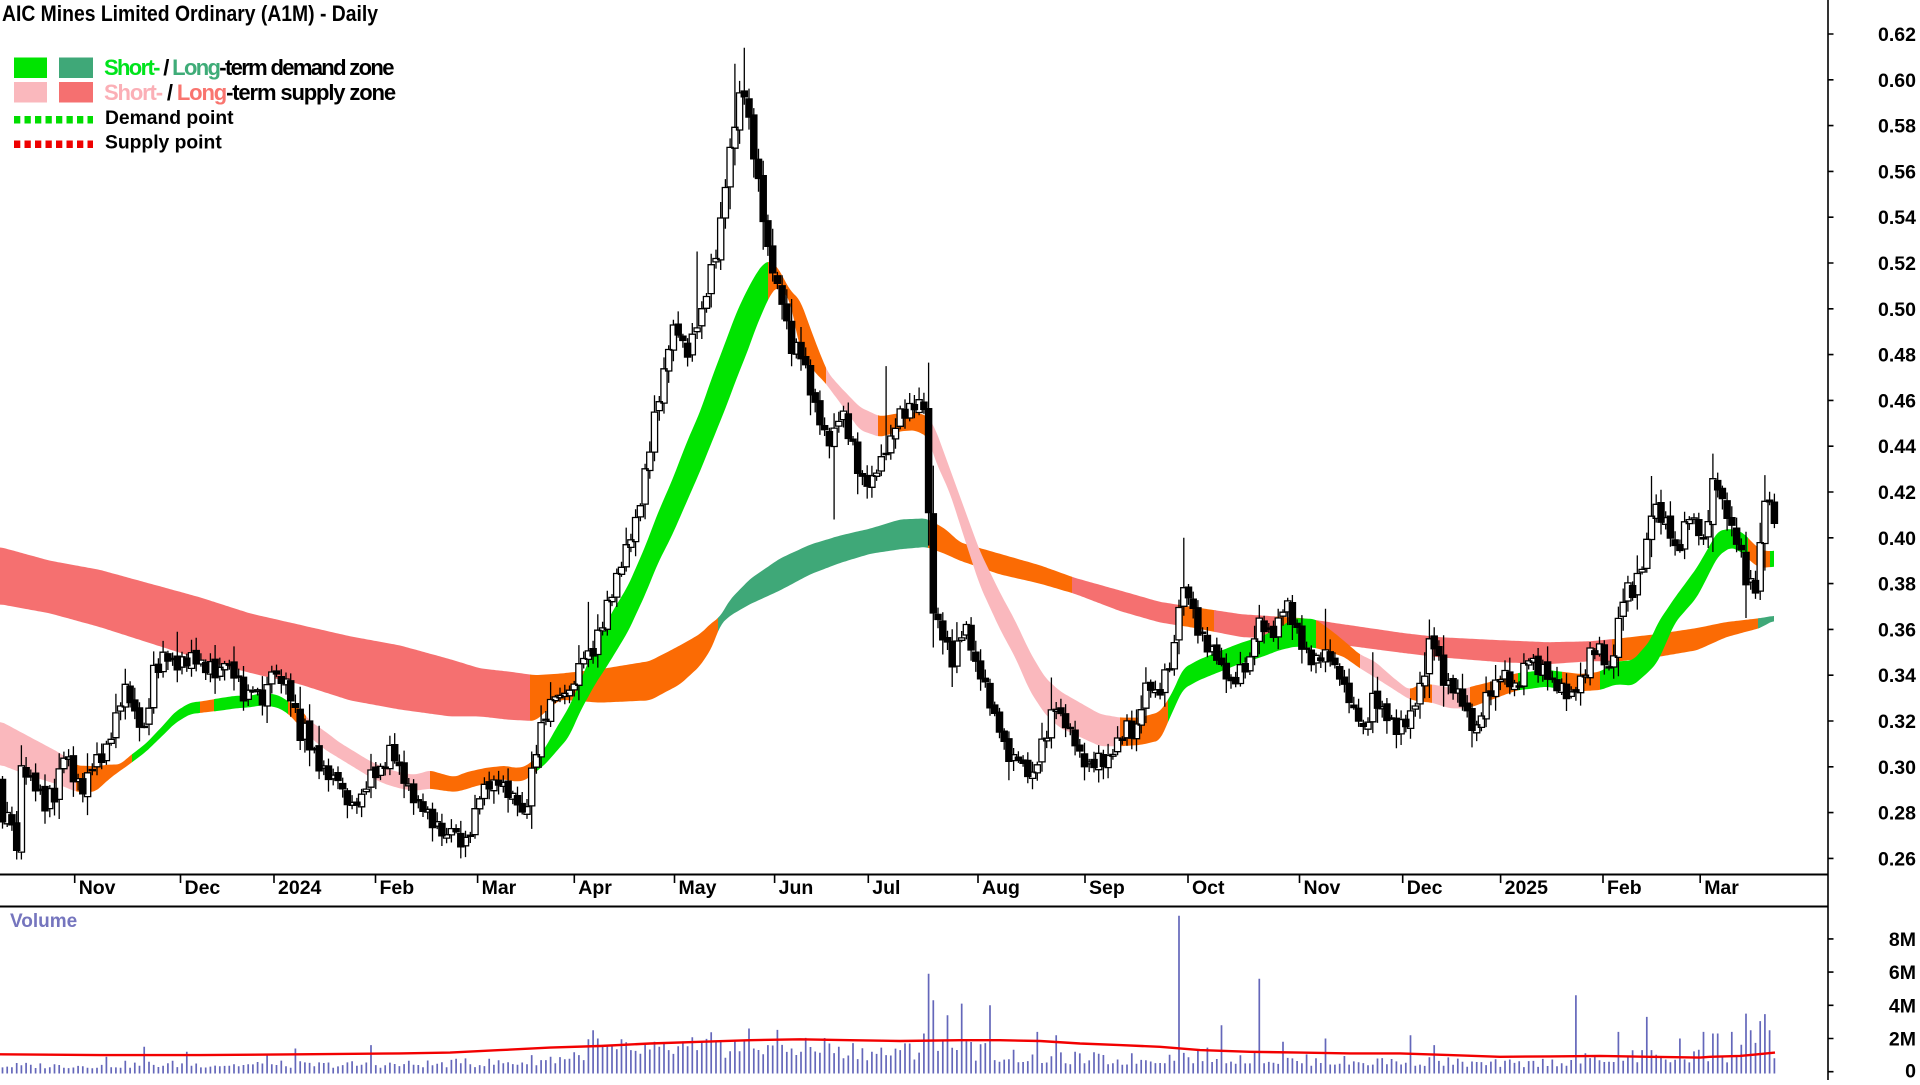  Describe the element at coordinates (698, 888) in the screenshot. I see `svg-text: May` at that location.